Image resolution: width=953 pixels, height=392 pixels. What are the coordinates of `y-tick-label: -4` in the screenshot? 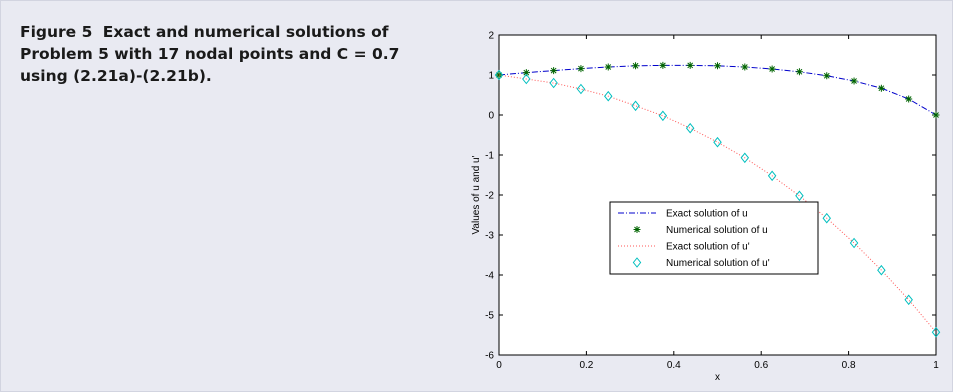 It's located at (489, 276).